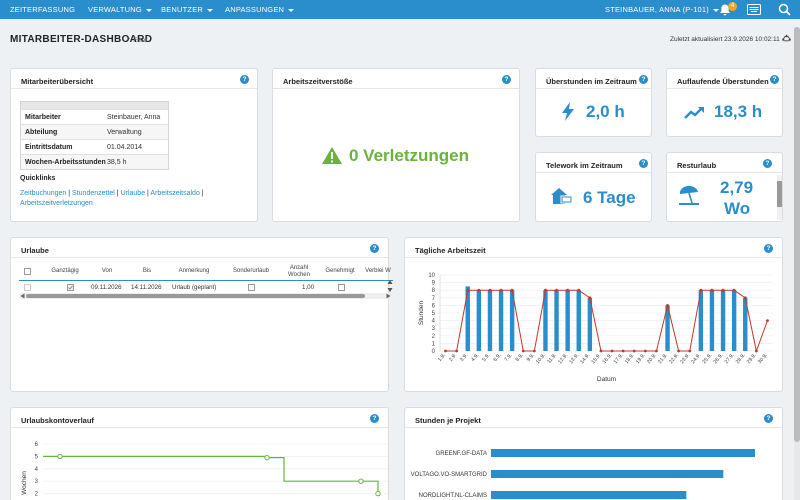 This screenshot has width=800, height=500. I want to click on scroll-arrows-icon, so click(390, 286).